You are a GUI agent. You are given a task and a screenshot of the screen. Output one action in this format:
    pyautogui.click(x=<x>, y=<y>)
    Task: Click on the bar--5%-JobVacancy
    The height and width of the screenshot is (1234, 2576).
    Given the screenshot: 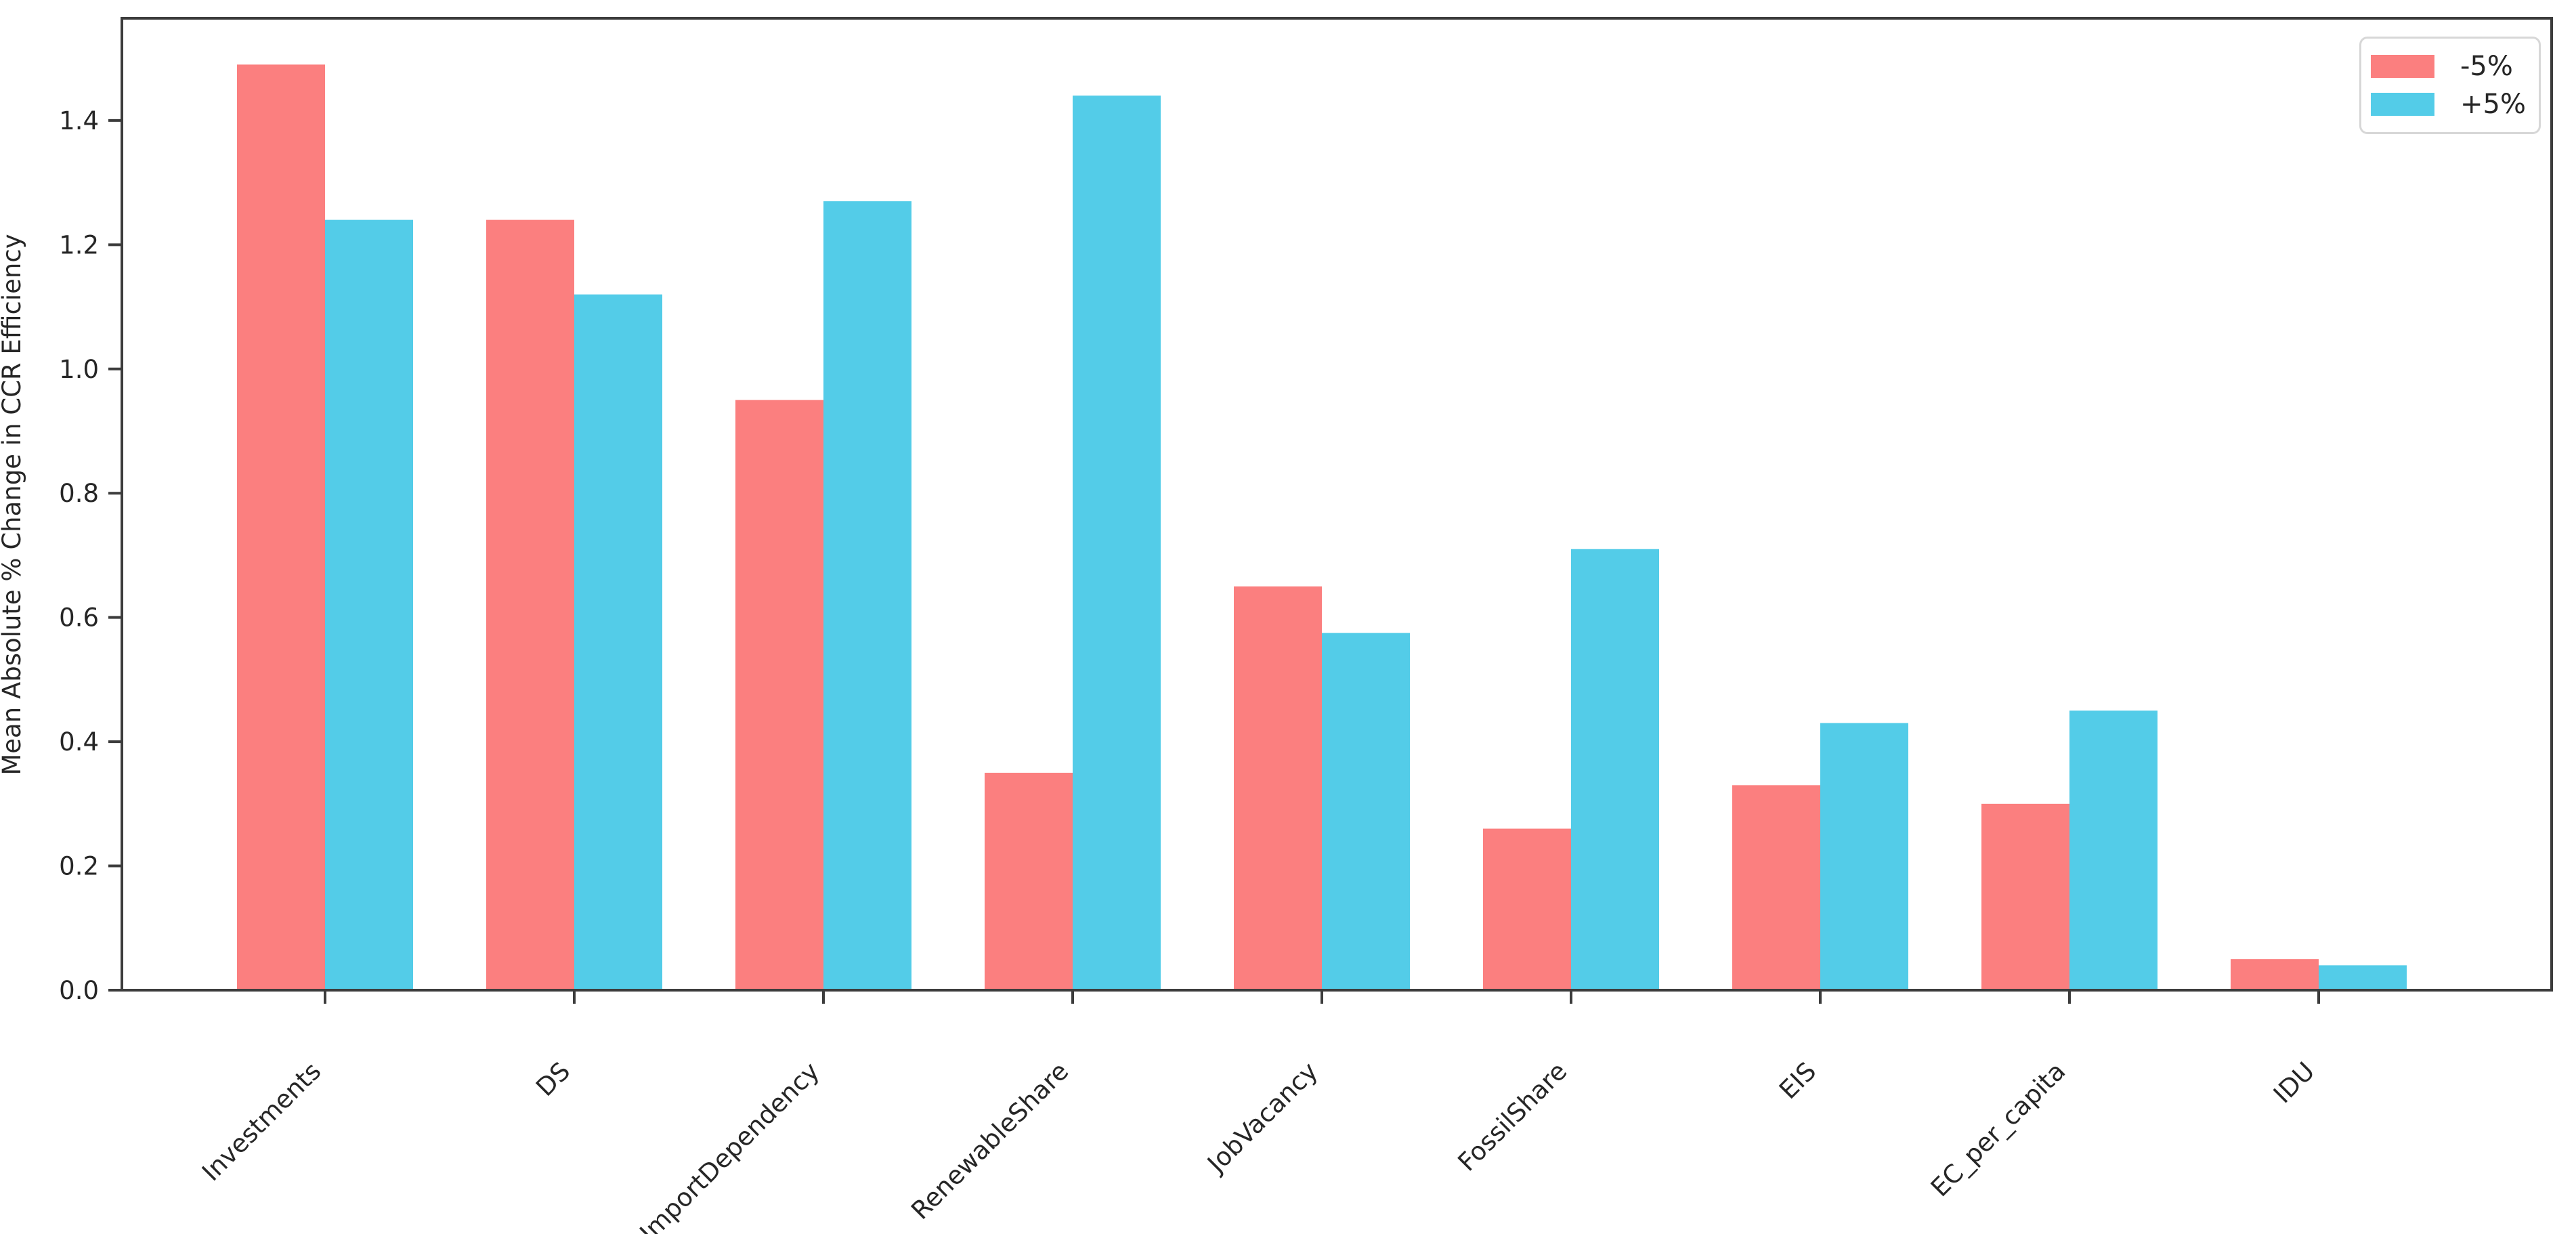 What is the action you would take?
    pyautogui.click(x=1278, y=788)
    